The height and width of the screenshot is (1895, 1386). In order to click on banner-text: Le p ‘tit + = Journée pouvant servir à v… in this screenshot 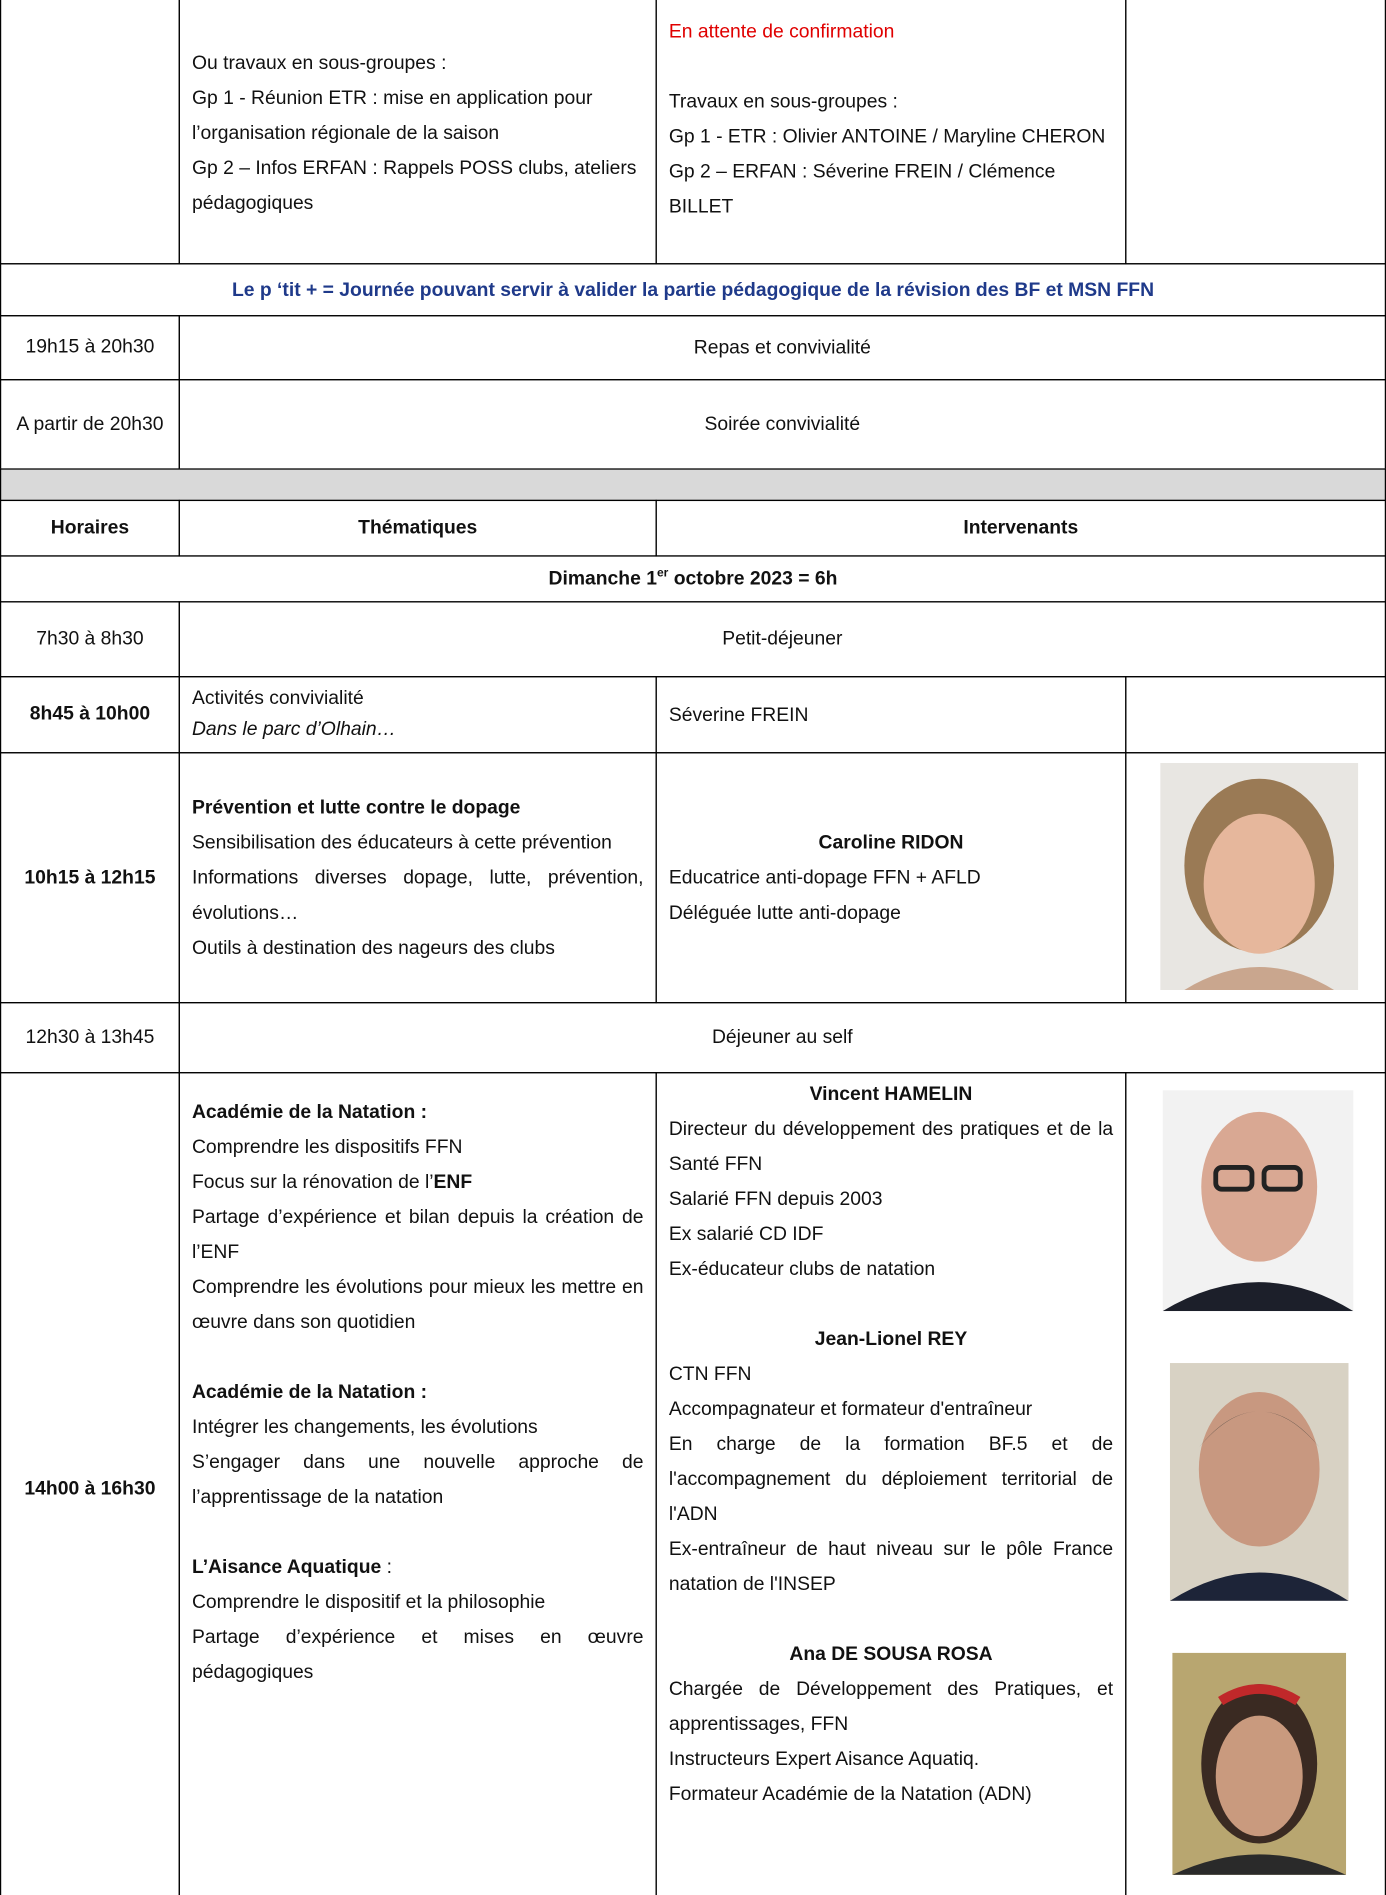, I will do `click(693, 290)`.